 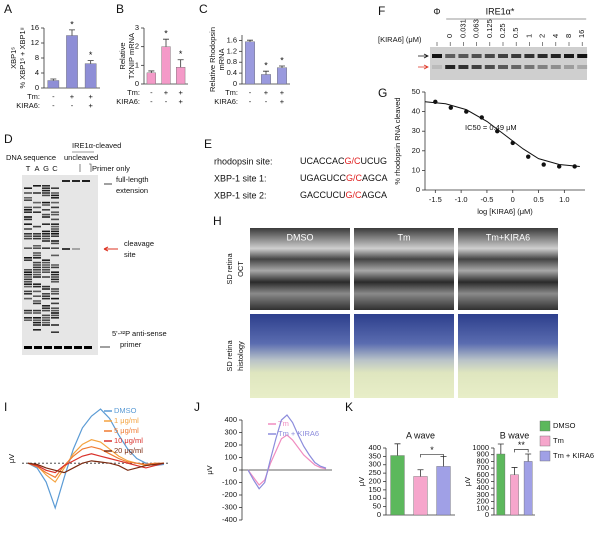 What do you see at coordinates (322, 161) in the screenshot?
I see `sequence-part: UCACCAC` at bounding box center [322, 161].